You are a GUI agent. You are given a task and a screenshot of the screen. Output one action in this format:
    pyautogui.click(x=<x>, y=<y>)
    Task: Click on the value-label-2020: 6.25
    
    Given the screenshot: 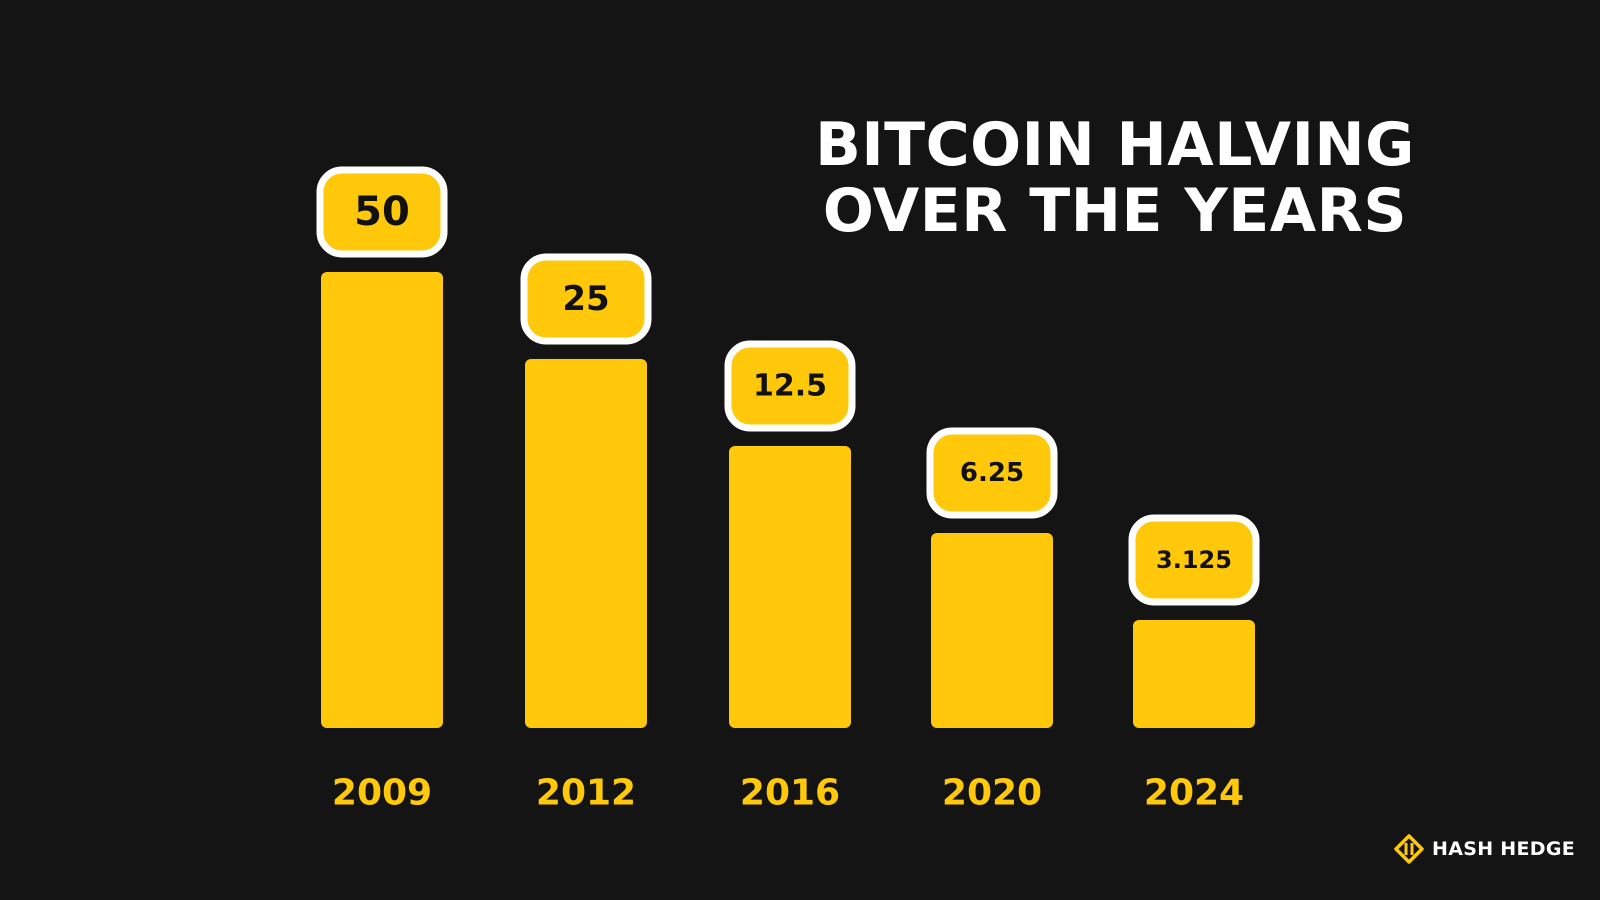 What is the action you would take?
    pyautogui.click(x=992, y=473)
    